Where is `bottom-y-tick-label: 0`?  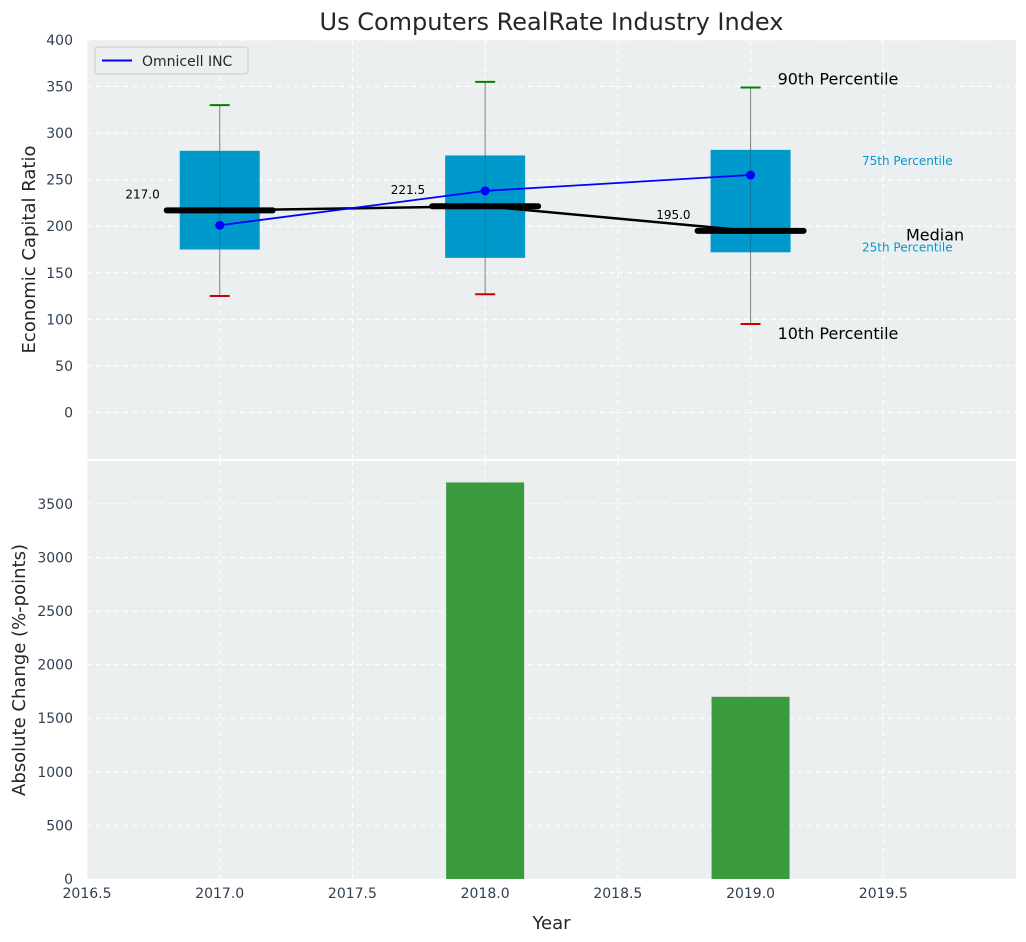 bottom-y-tick-label: 0 is located at coordinates (68, 880).